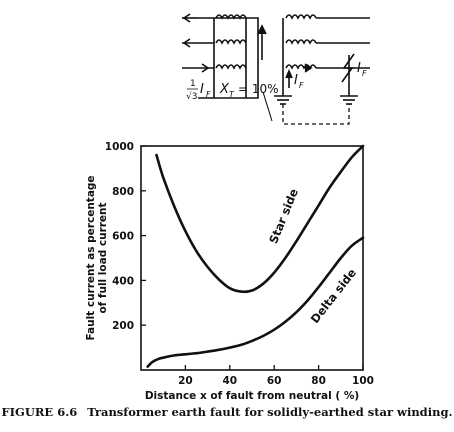  What do you see at coordinates (333, 296) in the screenshot?
I see `series-label-delta-side: Delta side` at bounding box center [333, 296].